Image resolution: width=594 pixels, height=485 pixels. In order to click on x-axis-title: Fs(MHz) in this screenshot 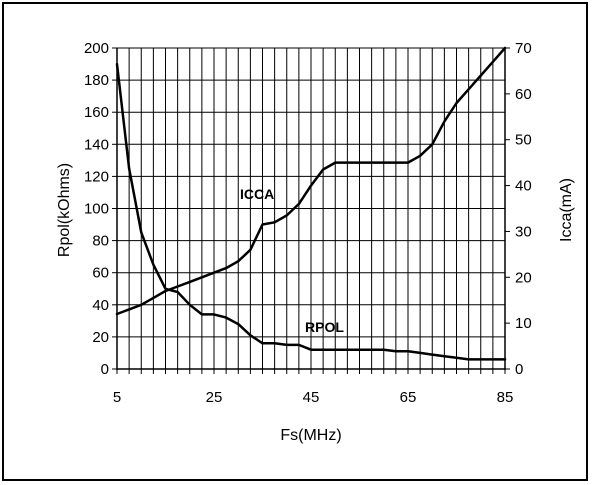, I will do `click(310, 435)`.